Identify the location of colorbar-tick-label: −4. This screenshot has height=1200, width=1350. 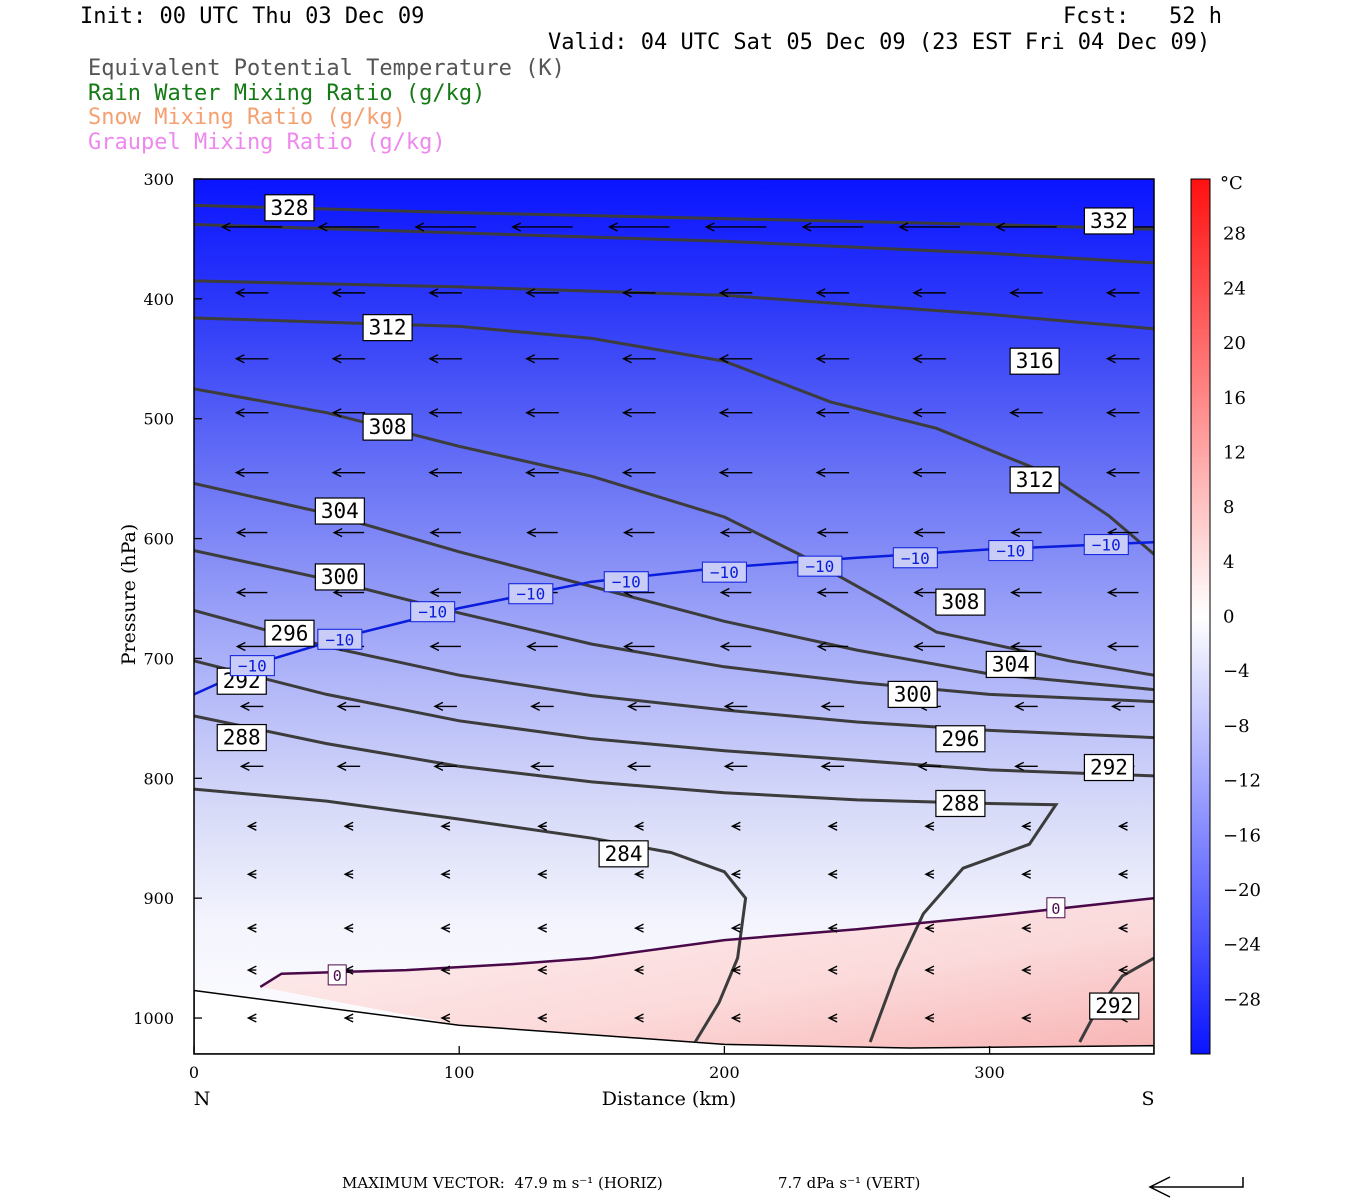
(1236, 671).